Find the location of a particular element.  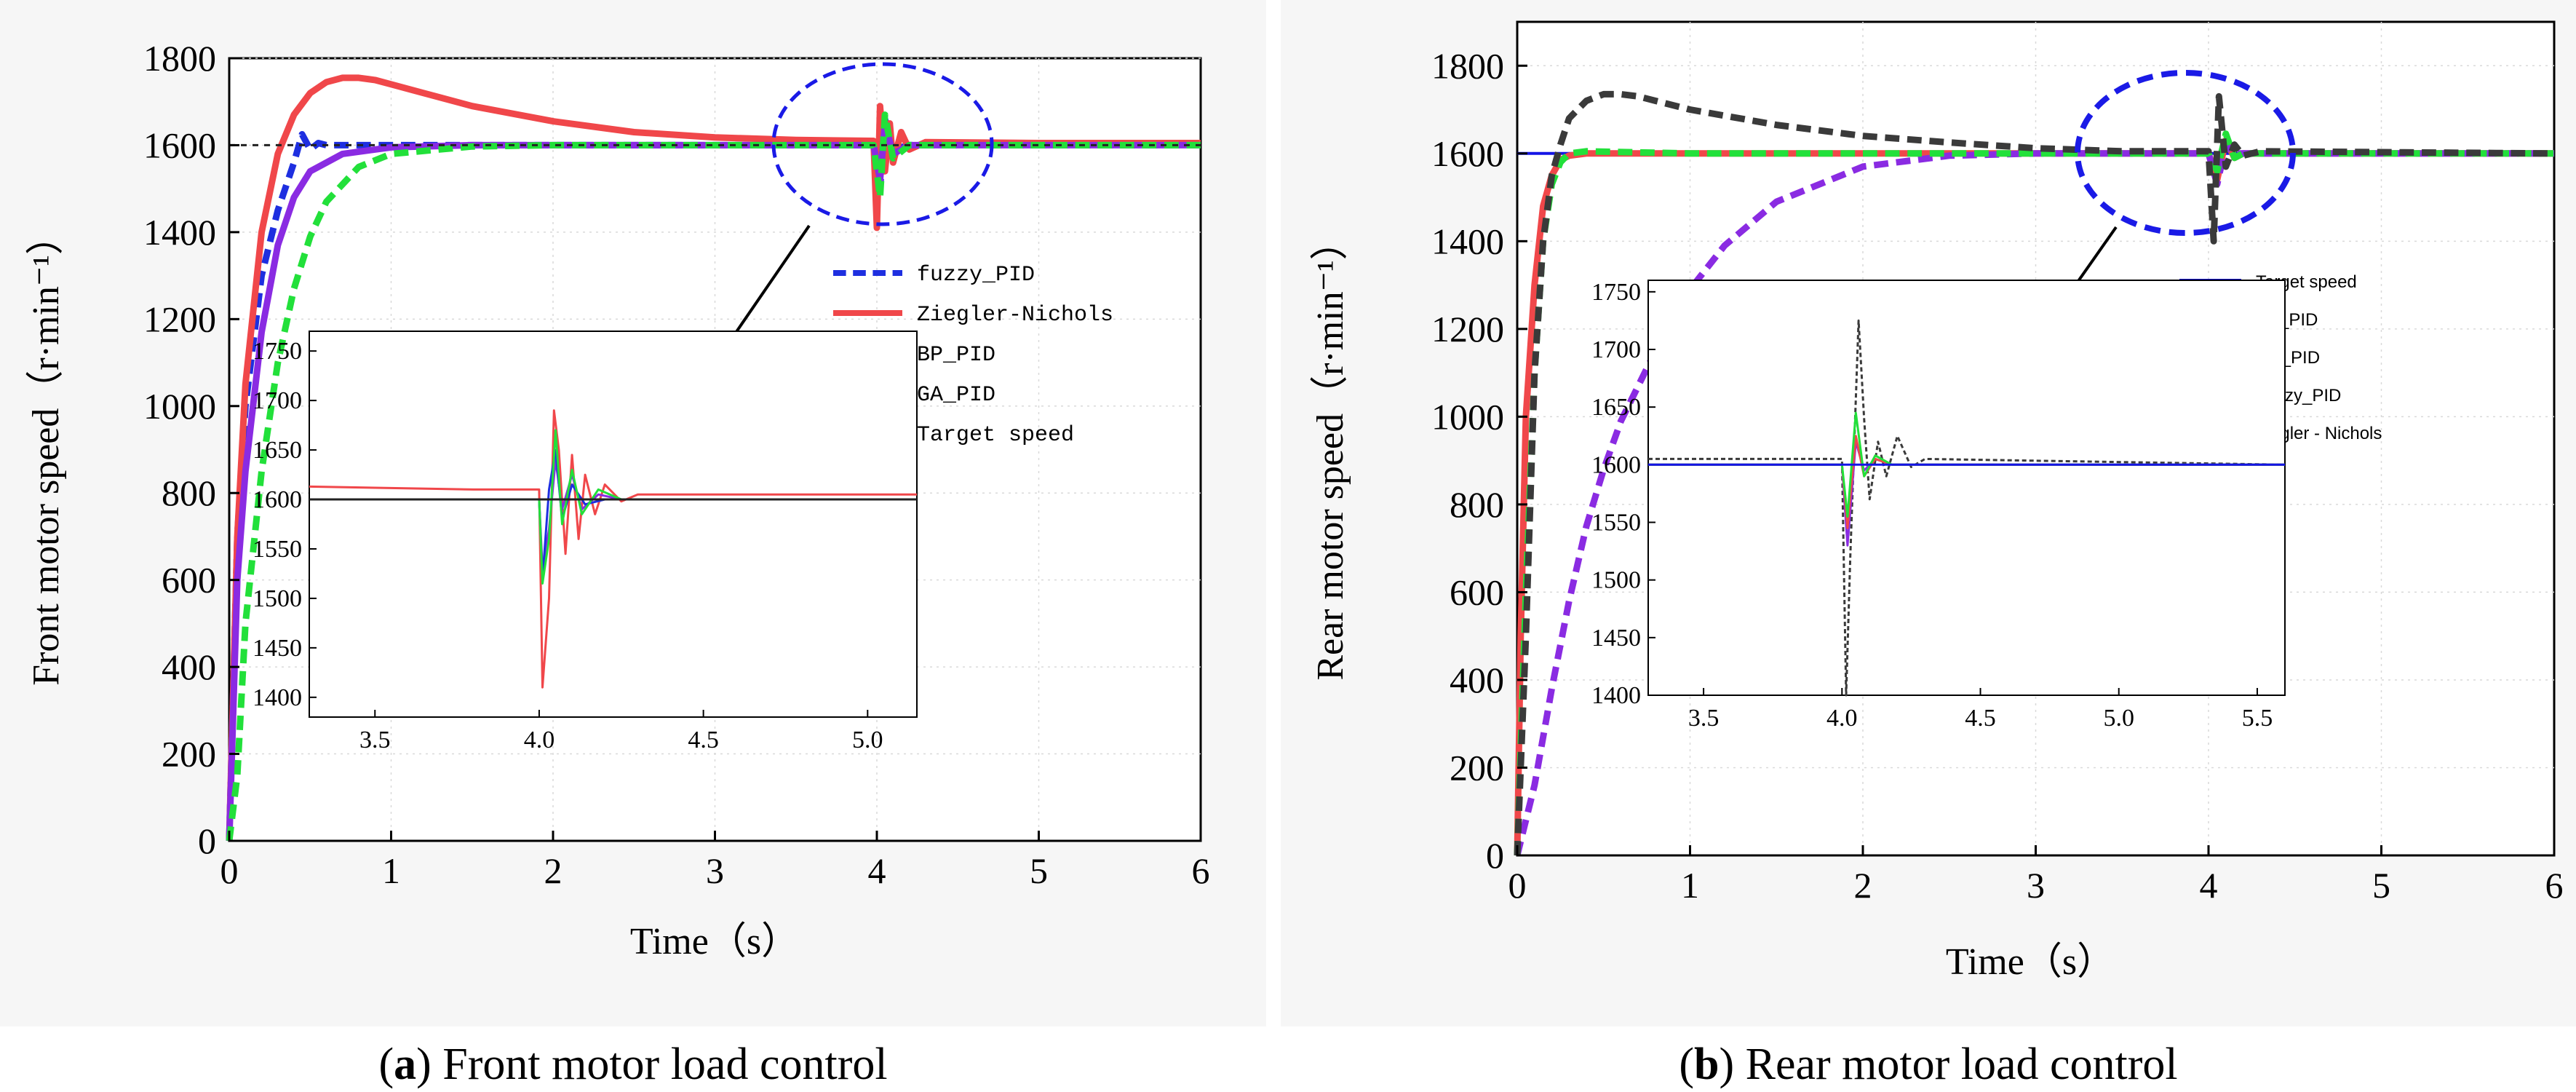

rear-y-tick-label: 1200 is located at coordinates (1467, 329).